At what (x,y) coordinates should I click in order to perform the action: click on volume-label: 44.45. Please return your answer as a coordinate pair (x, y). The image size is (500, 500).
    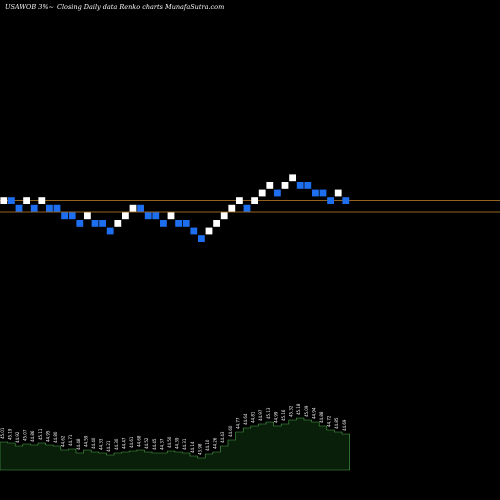
    Looking at the image, I should click on (154, 444).